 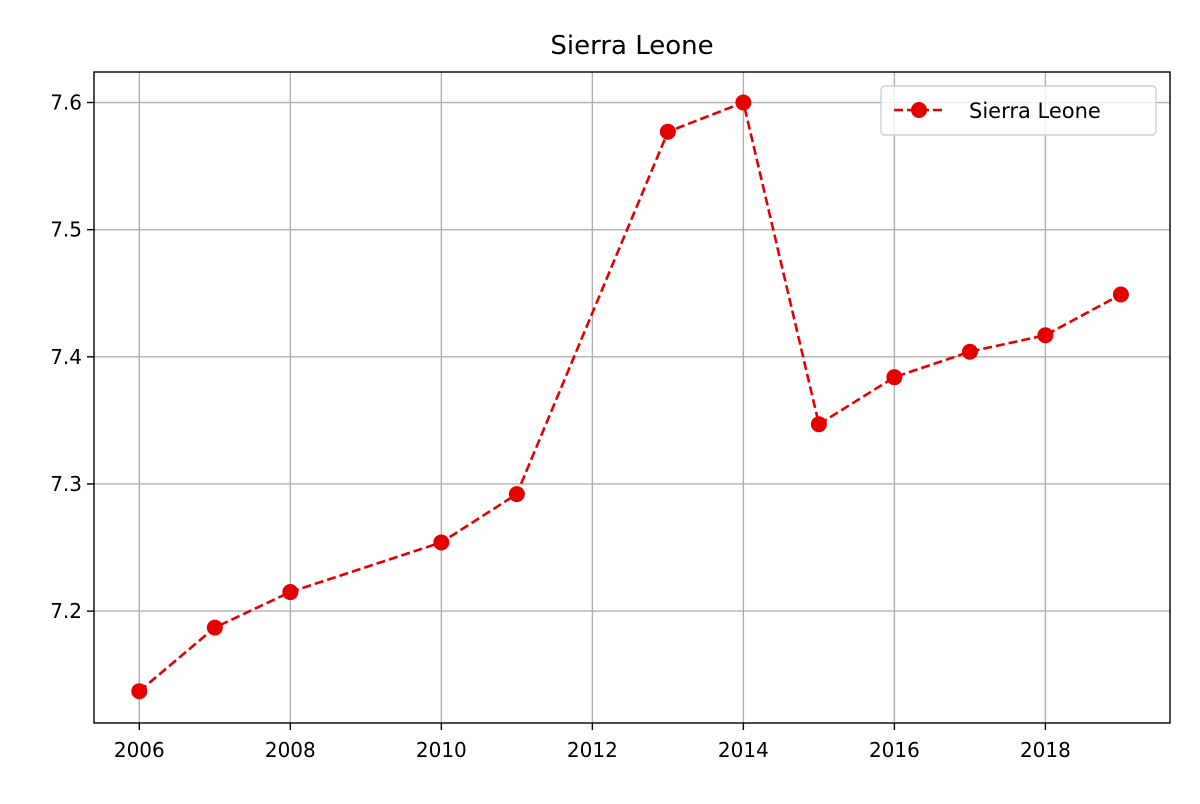 What do you see at coordinates (66, 484) in the screenshot?
I see `y-tick-label: 7.3` at bounding box center [66, 484].